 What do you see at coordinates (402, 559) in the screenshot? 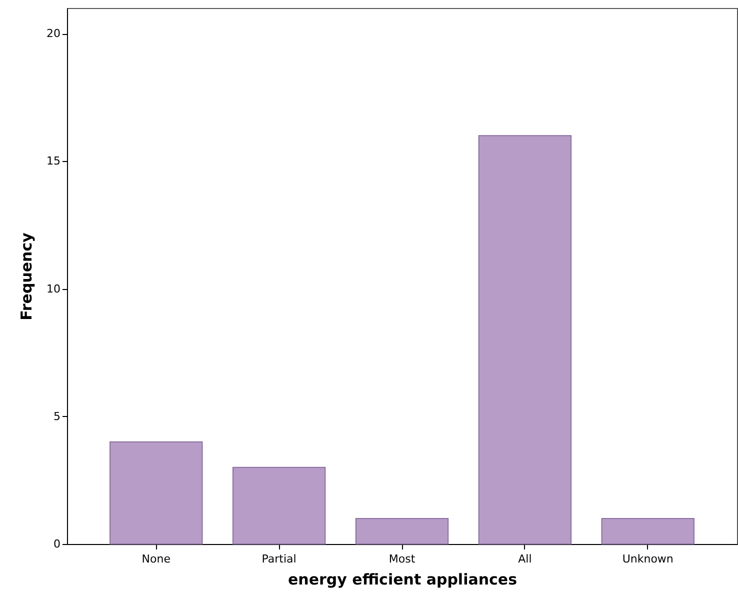
I see `x-tick-label: Most` at bounding box center [402, 559].